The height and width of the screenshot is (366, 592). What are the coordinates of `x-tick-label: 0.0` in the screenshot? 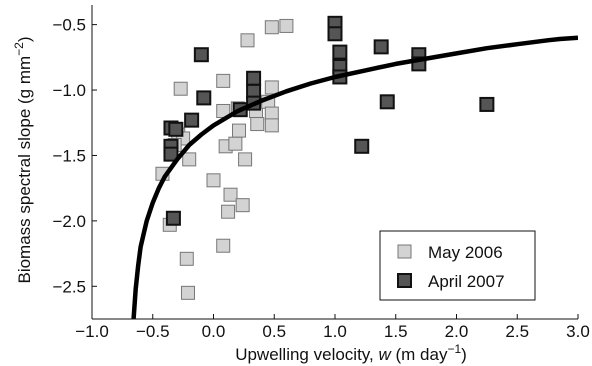 It's located at (214, 331).